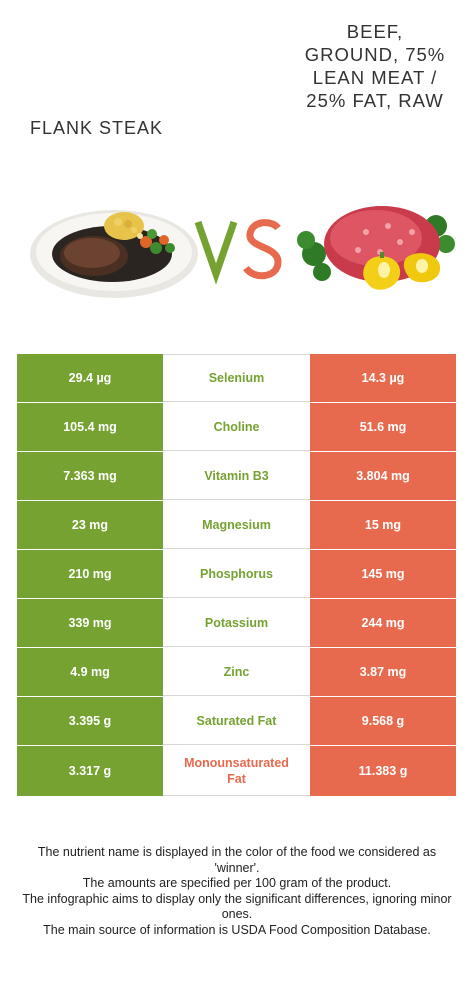 This screenshot has width=474, height=983. I want to click on nutrient-name-cell: Magnesium, so click(236, 525).